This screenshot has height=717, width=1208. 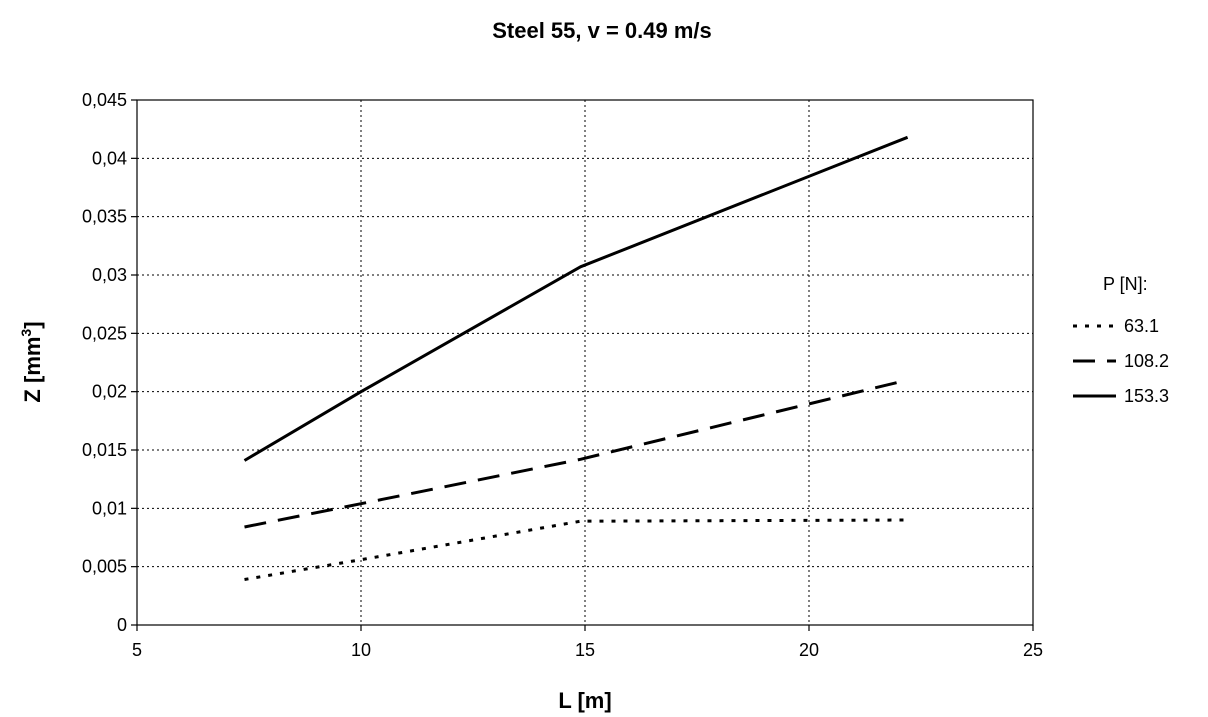 What do you see at coordinates (576, 549) in the screenshot?
I see `series-line-63.1` at bounding box center [576, 549].